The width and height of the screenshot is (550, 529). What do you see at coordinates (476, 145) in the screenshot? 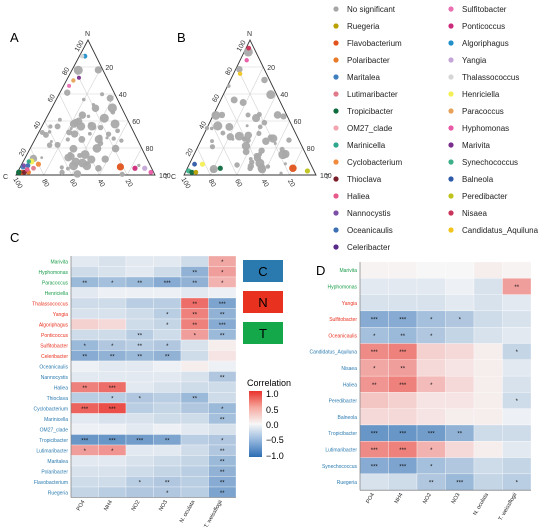
I see `legend-label: Marivita` at bounding box center [476, 145].